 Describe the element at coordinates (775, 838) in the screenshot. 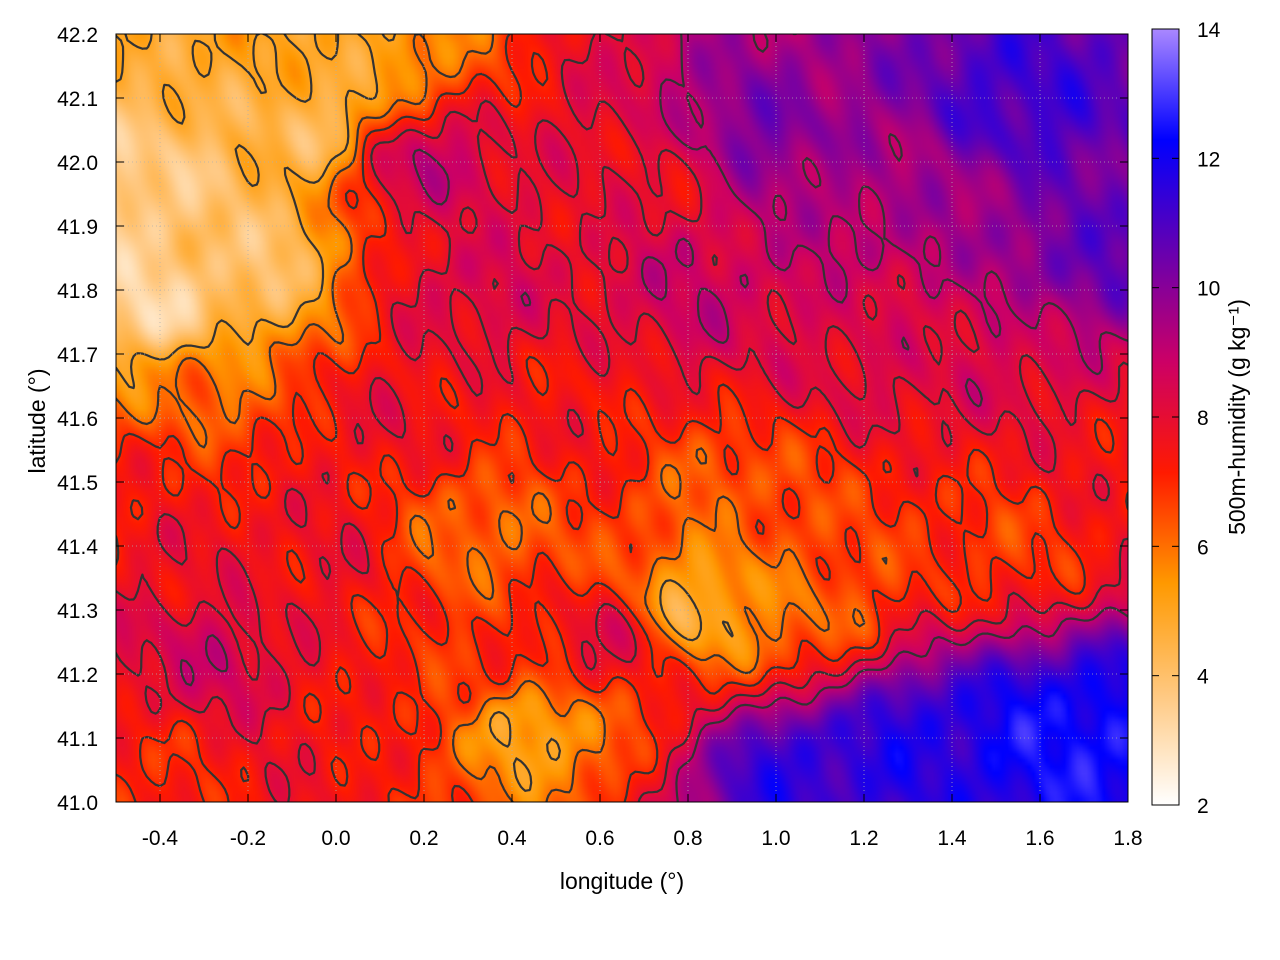

I see `x-tick-label: 1.0` at that location.